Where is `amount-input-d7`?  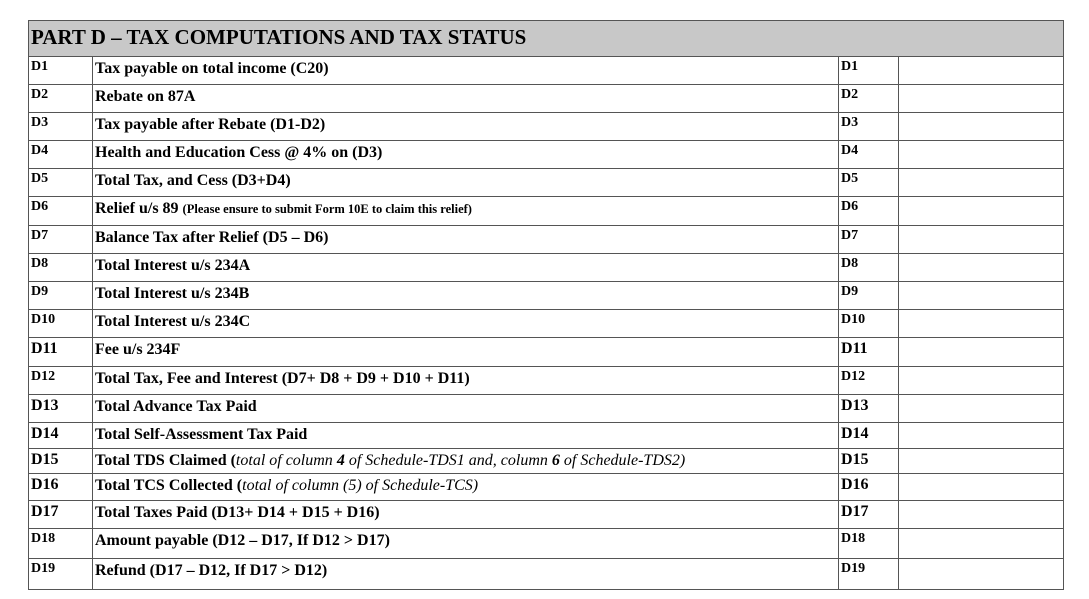 amount-input-d7 is located at coordinates (981, 239).